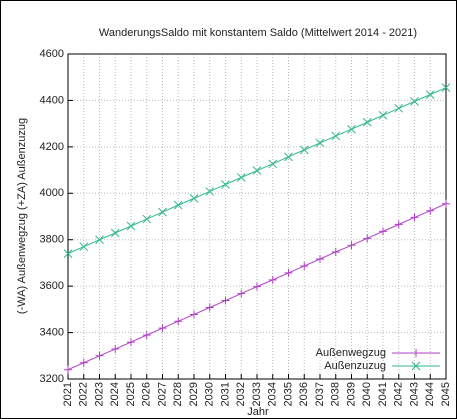 Image resolution: width=457 pixels, height=419 pixels. Describe the element at coordinates (52, 332) in the screenshot. I see `y-tick-label: 3400` at that location.